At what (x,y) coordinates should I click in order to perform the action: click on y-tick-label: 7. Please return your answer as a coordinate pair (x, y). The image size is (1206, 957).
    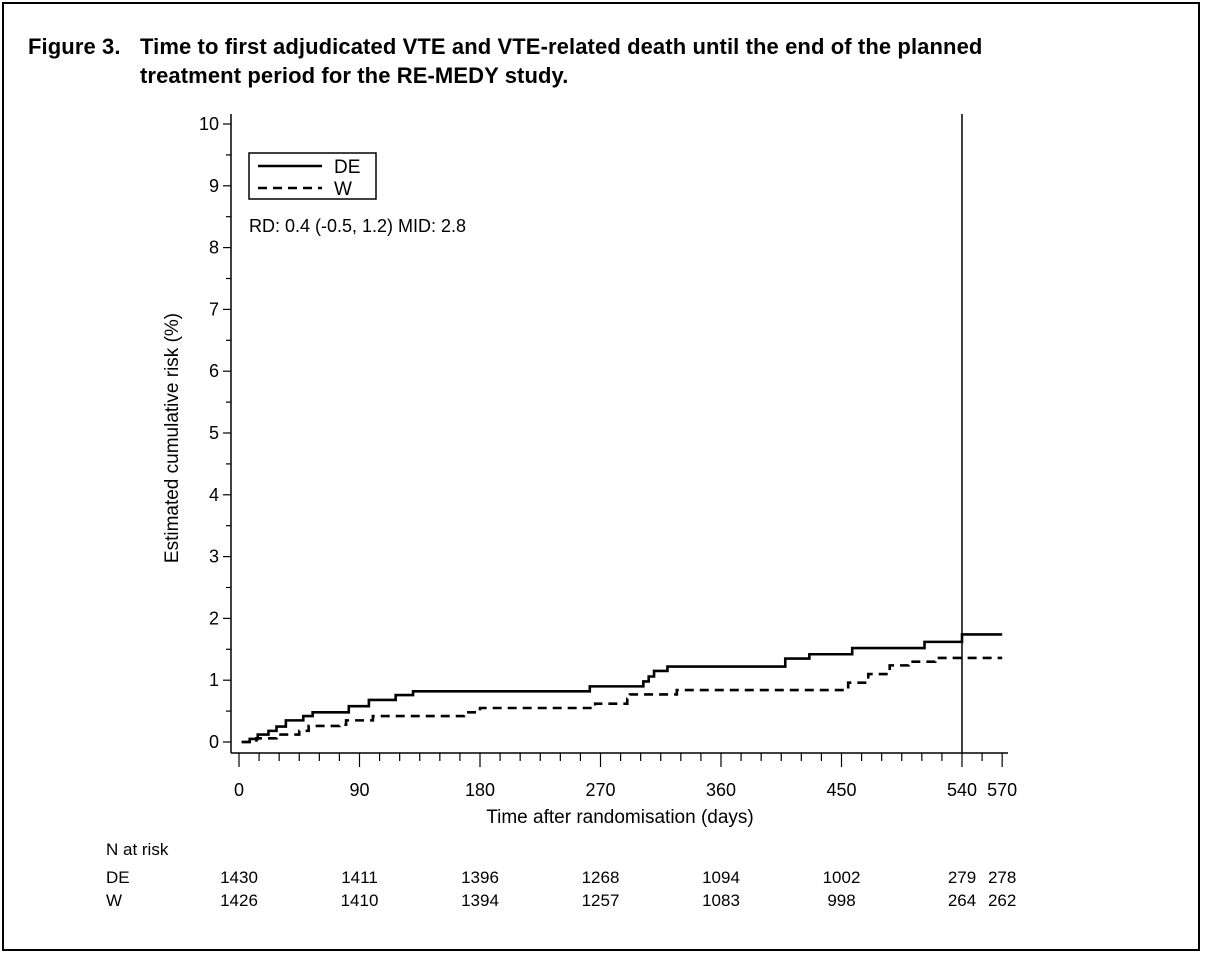
    Looking at the image, I should click on (214, 309).